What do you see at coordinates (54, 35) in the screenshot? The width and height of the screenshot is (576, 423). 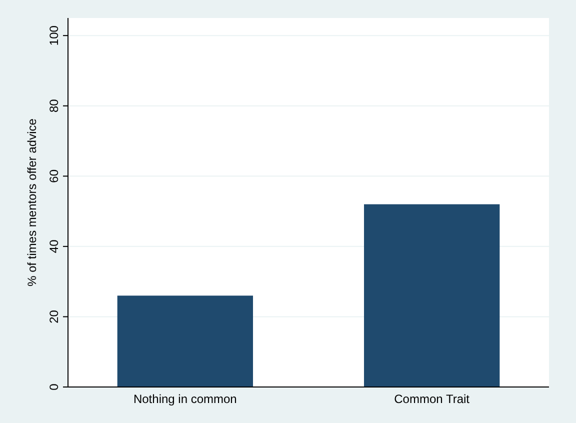 I see `y-tick-label: 100` at bounding box center [54, 35].